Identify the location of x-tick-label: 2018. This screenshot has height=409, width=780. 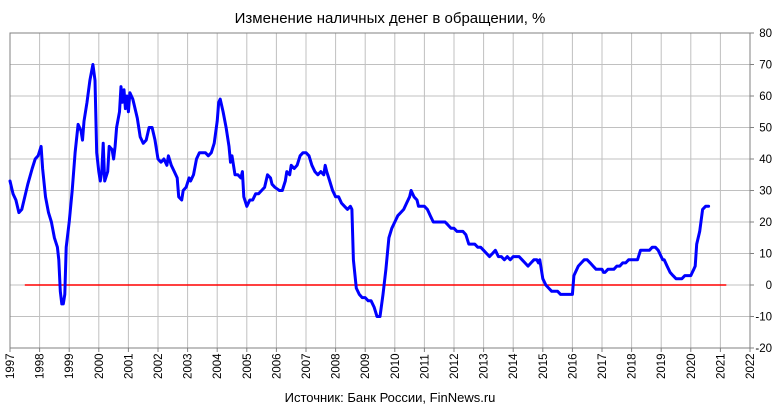
(633, 366).